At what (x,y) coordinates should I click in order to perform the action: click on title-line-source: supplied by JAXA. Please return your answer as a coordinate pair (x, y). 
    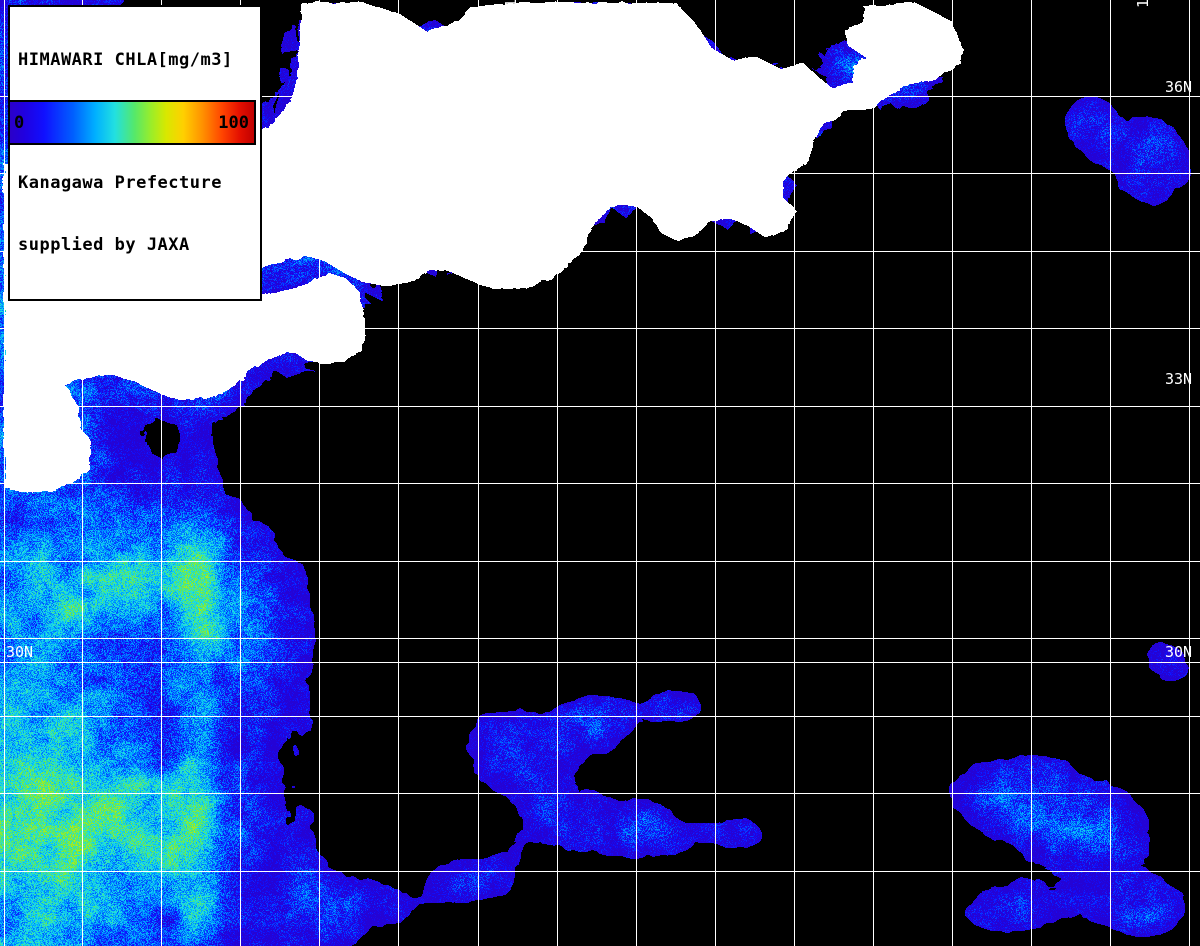
    Looking at the image, I should click on (104, 244).